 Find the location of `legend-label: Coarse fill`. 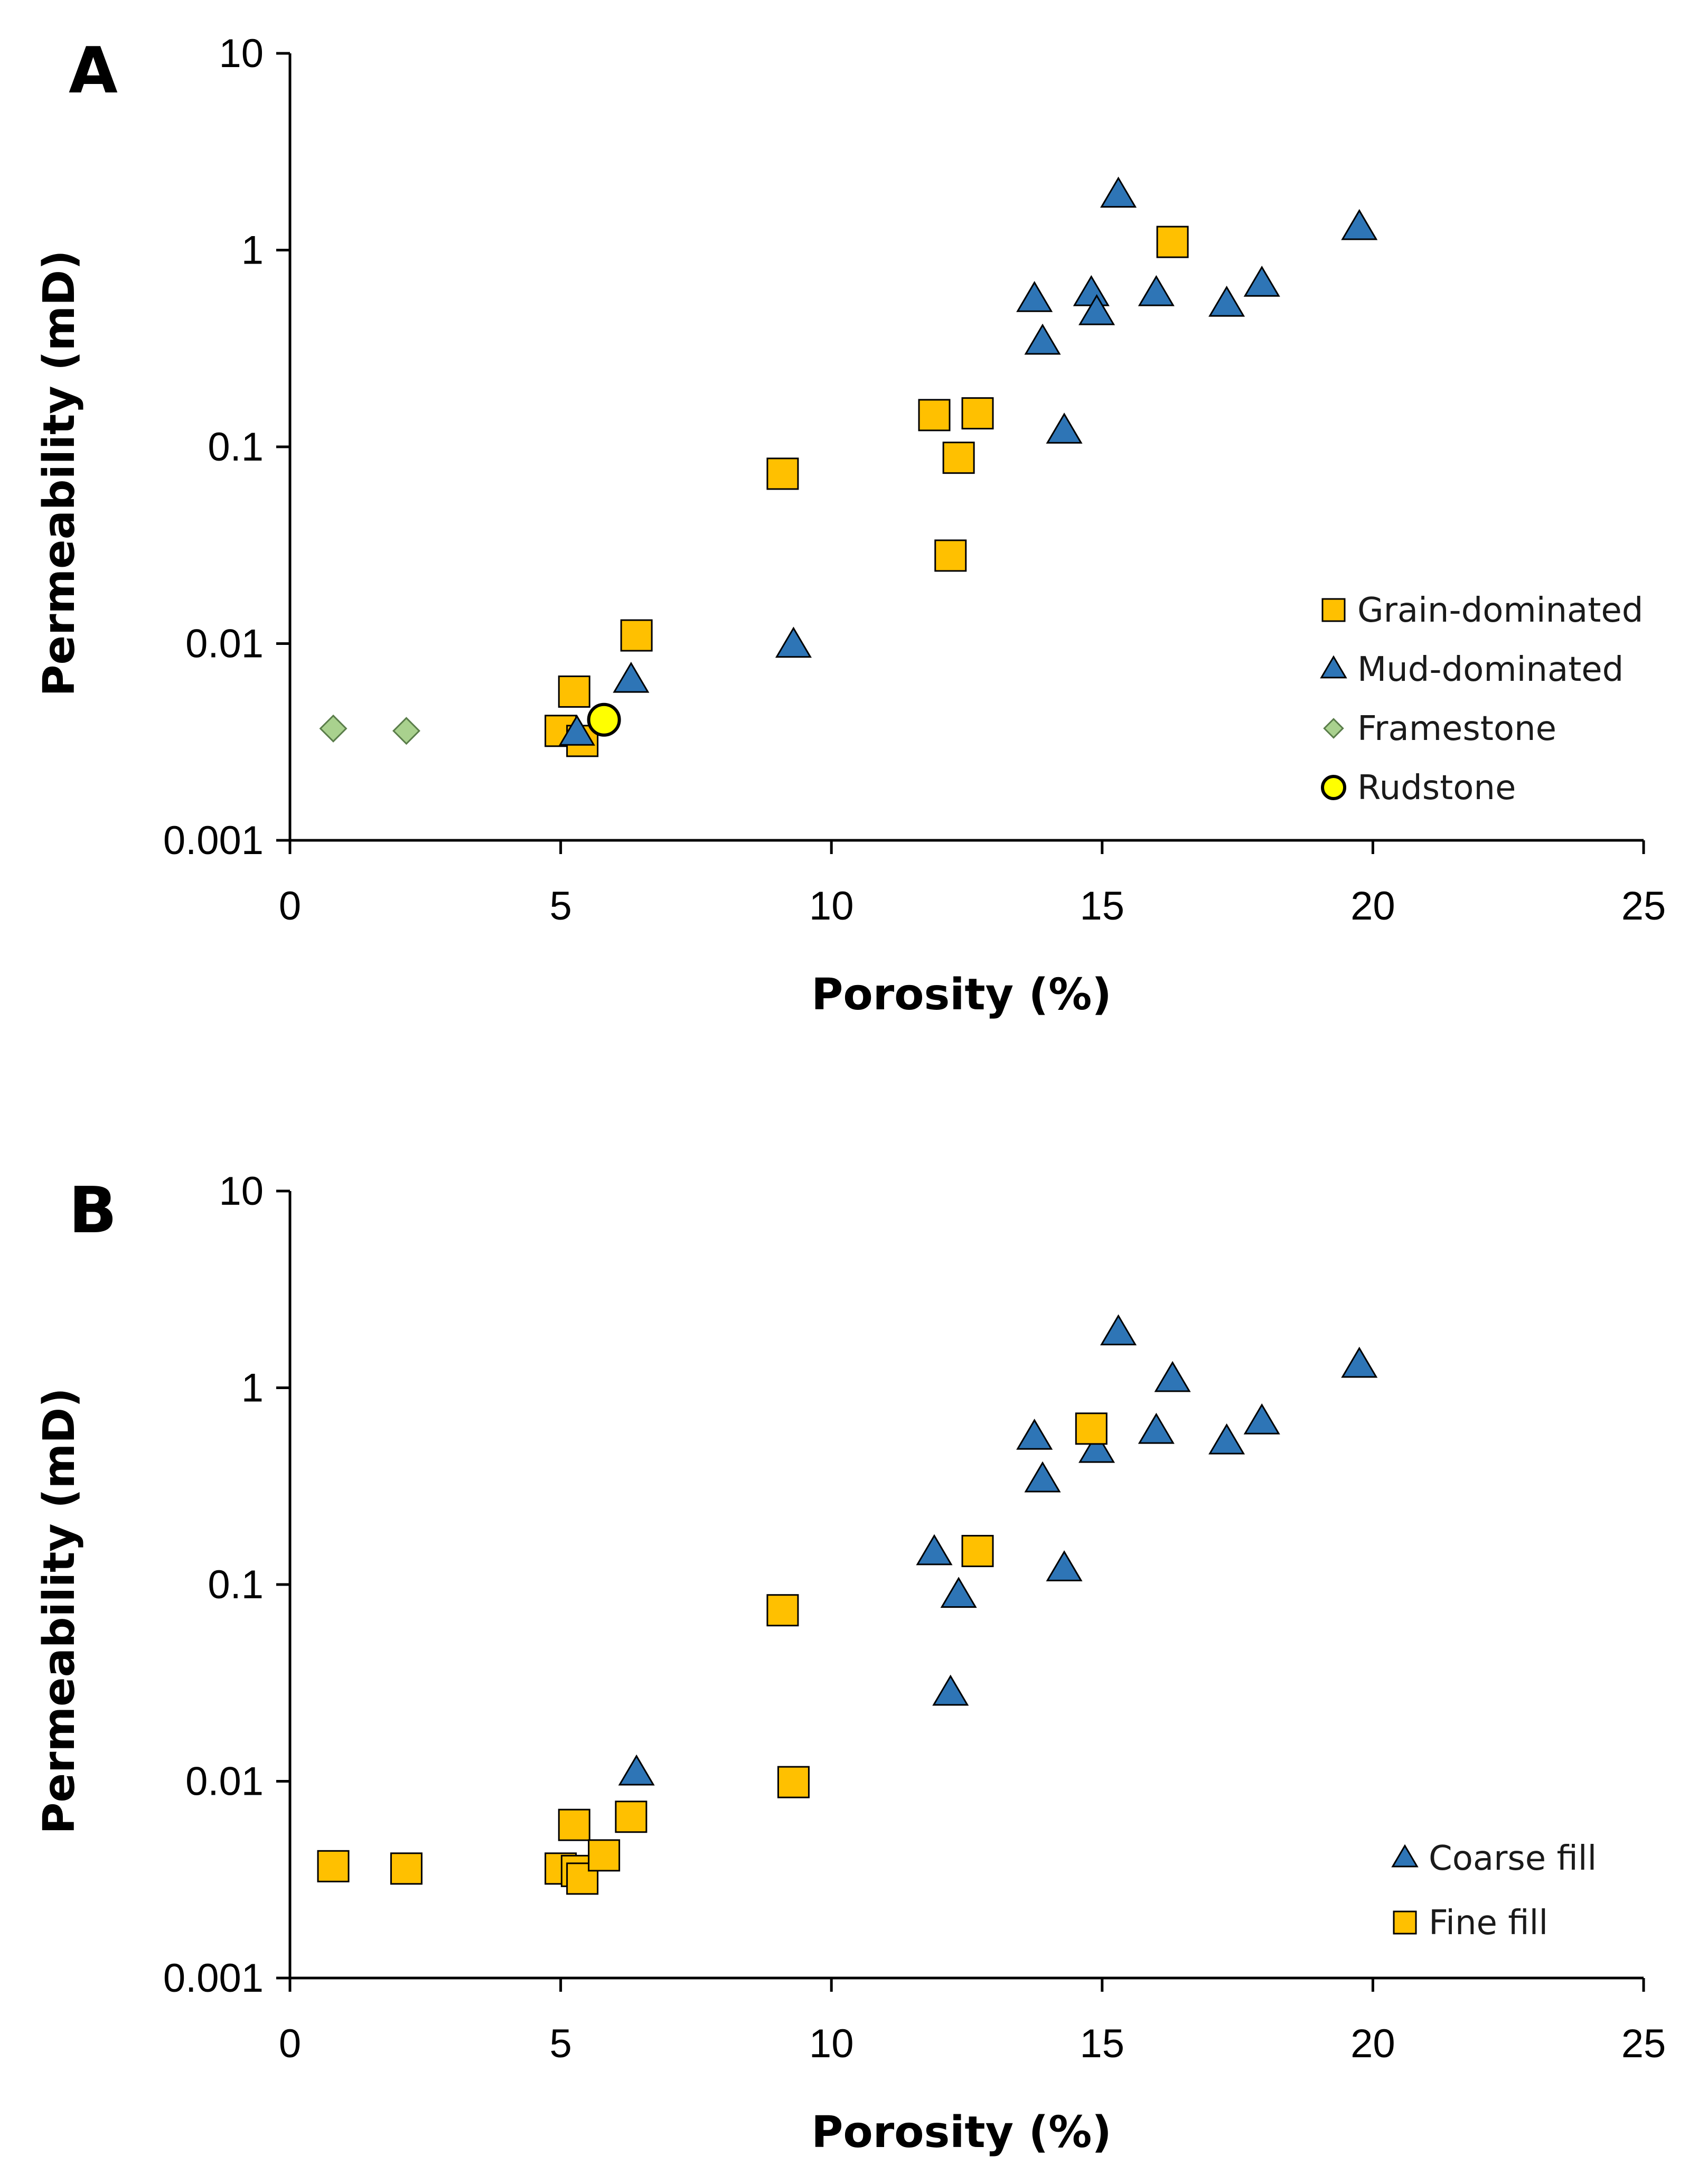

legend-label: Coarse fill is located at coordinates (1513, 1859).